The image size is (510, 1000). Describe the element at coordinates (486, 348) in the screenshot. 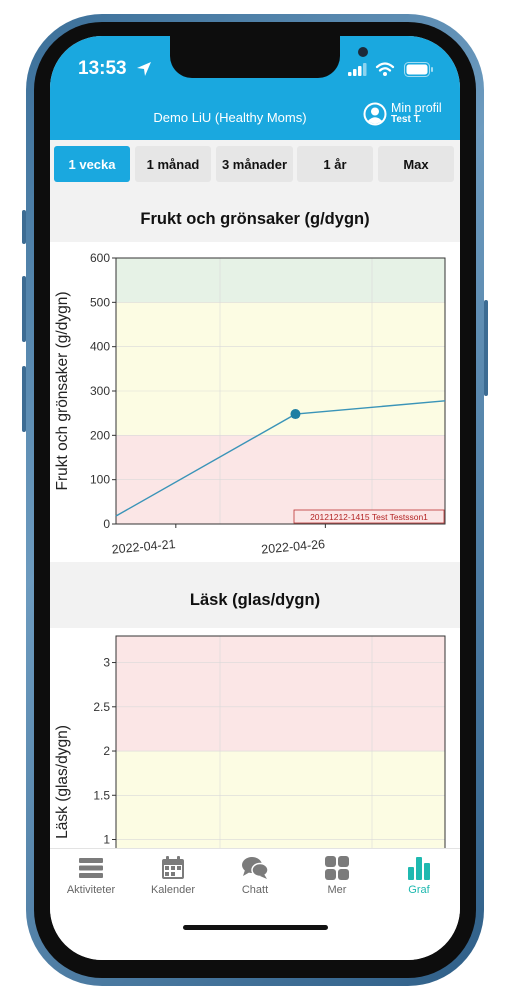

I see `power-button` at that location.